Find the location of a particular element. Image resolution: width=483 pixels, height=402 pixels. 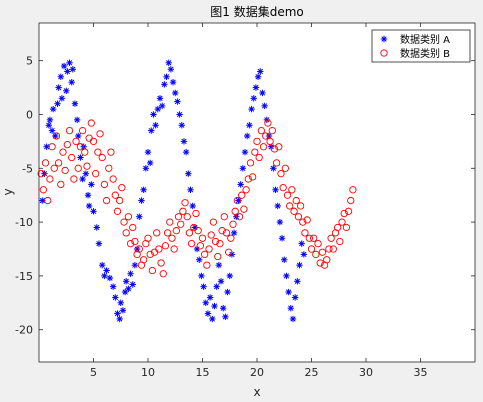

x-tick-label: 15 is located at coordinates (203, 372).